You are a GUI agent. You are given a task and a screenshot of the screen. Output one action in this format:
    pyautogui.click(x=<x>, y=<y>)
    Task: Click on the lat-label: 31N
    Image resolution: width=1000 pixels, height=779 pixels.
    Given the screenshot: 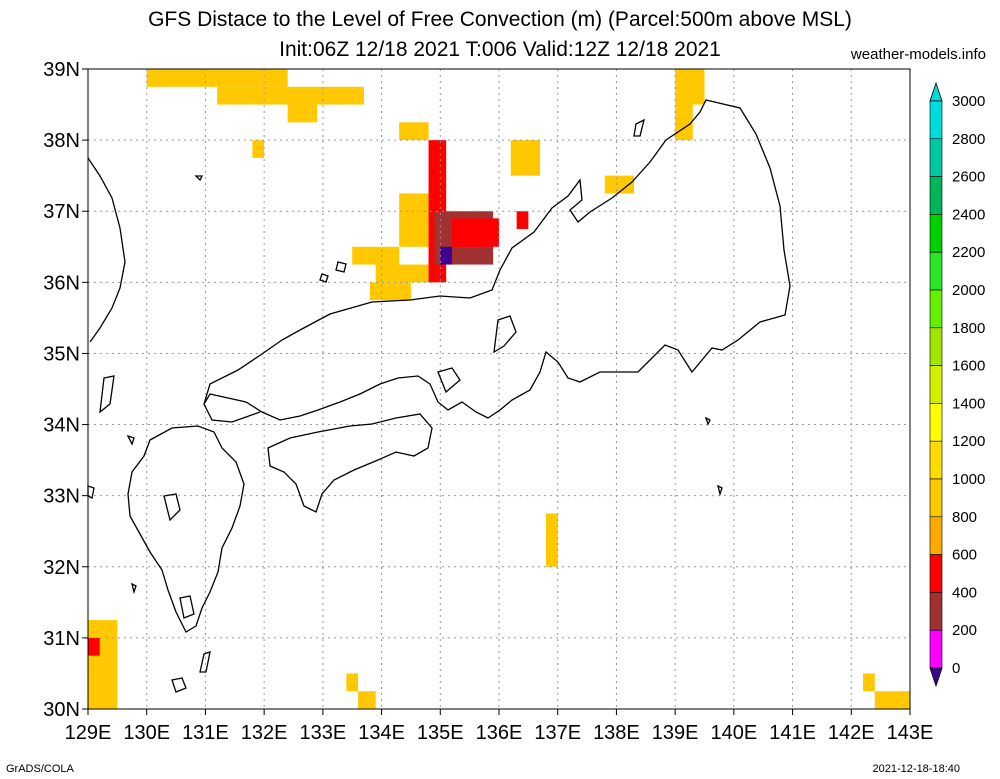 What is the action you would take?
    pyautogui.click(x=61, y=639)
    